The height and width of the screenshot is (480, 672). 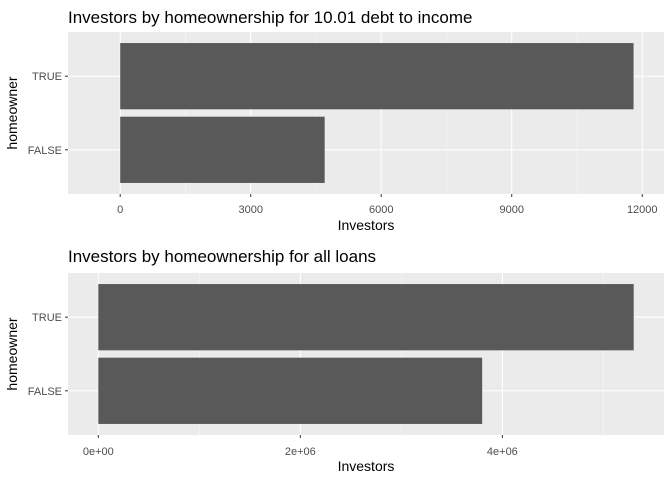 What do you see at coordinates (222, 256) in the screenshot?
I see `chart-title: Investors by homeownership for all loans` at bounding box center [222, 256].